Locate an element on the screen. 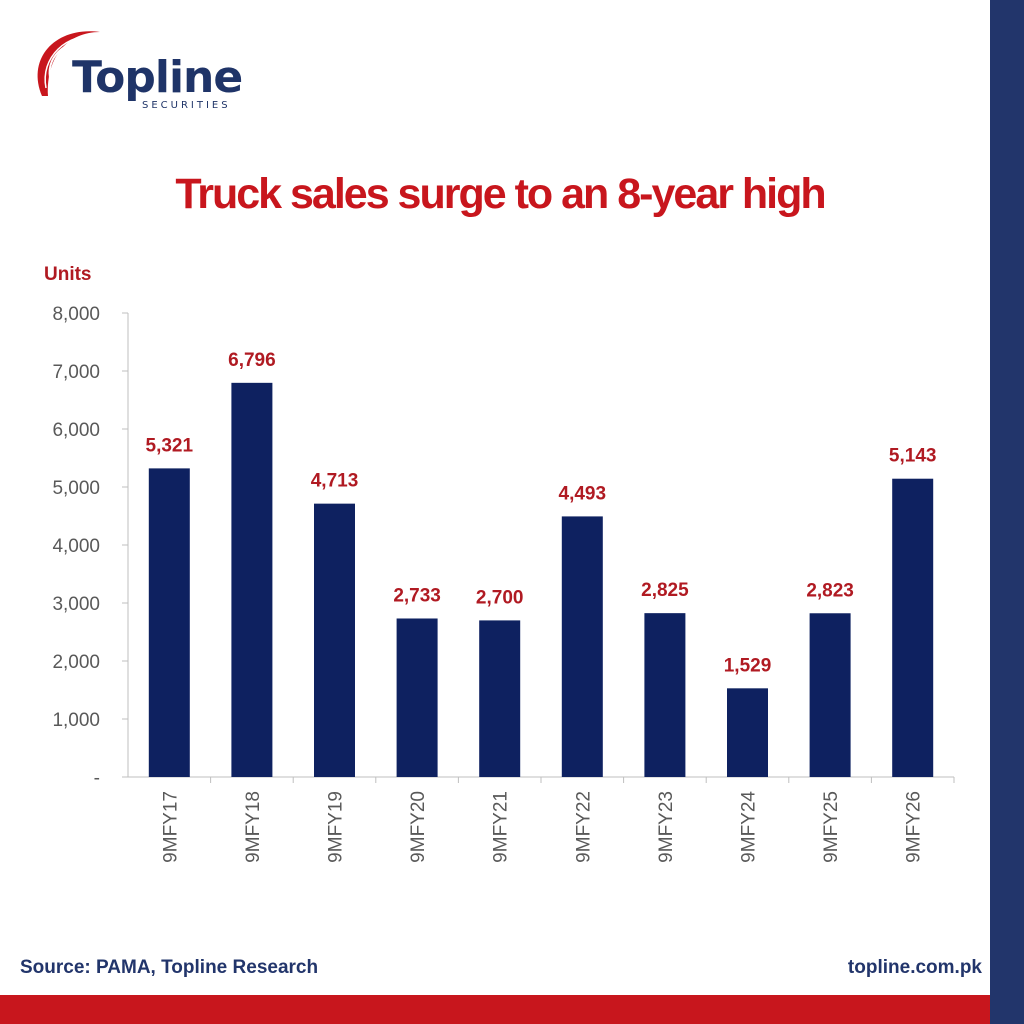 Image resolution: width=1024 pixels, height=1024 pixels. data-label: 2,733 is located at coordinates (417, 595).